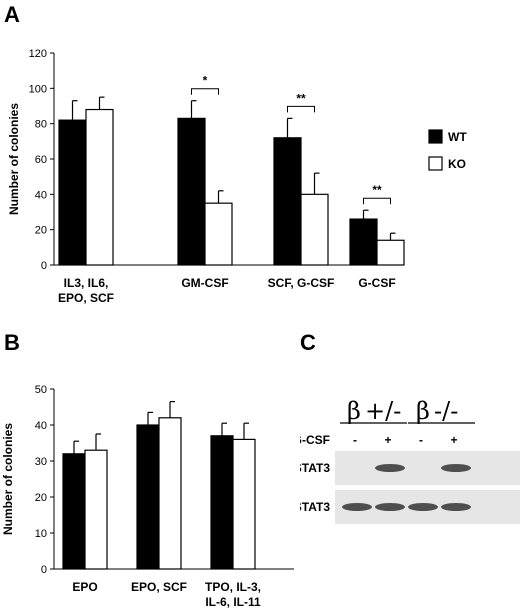  Describe the element at coordinates (41, 390) in the screenshot. I see `y-tick-label: 50` at that location.